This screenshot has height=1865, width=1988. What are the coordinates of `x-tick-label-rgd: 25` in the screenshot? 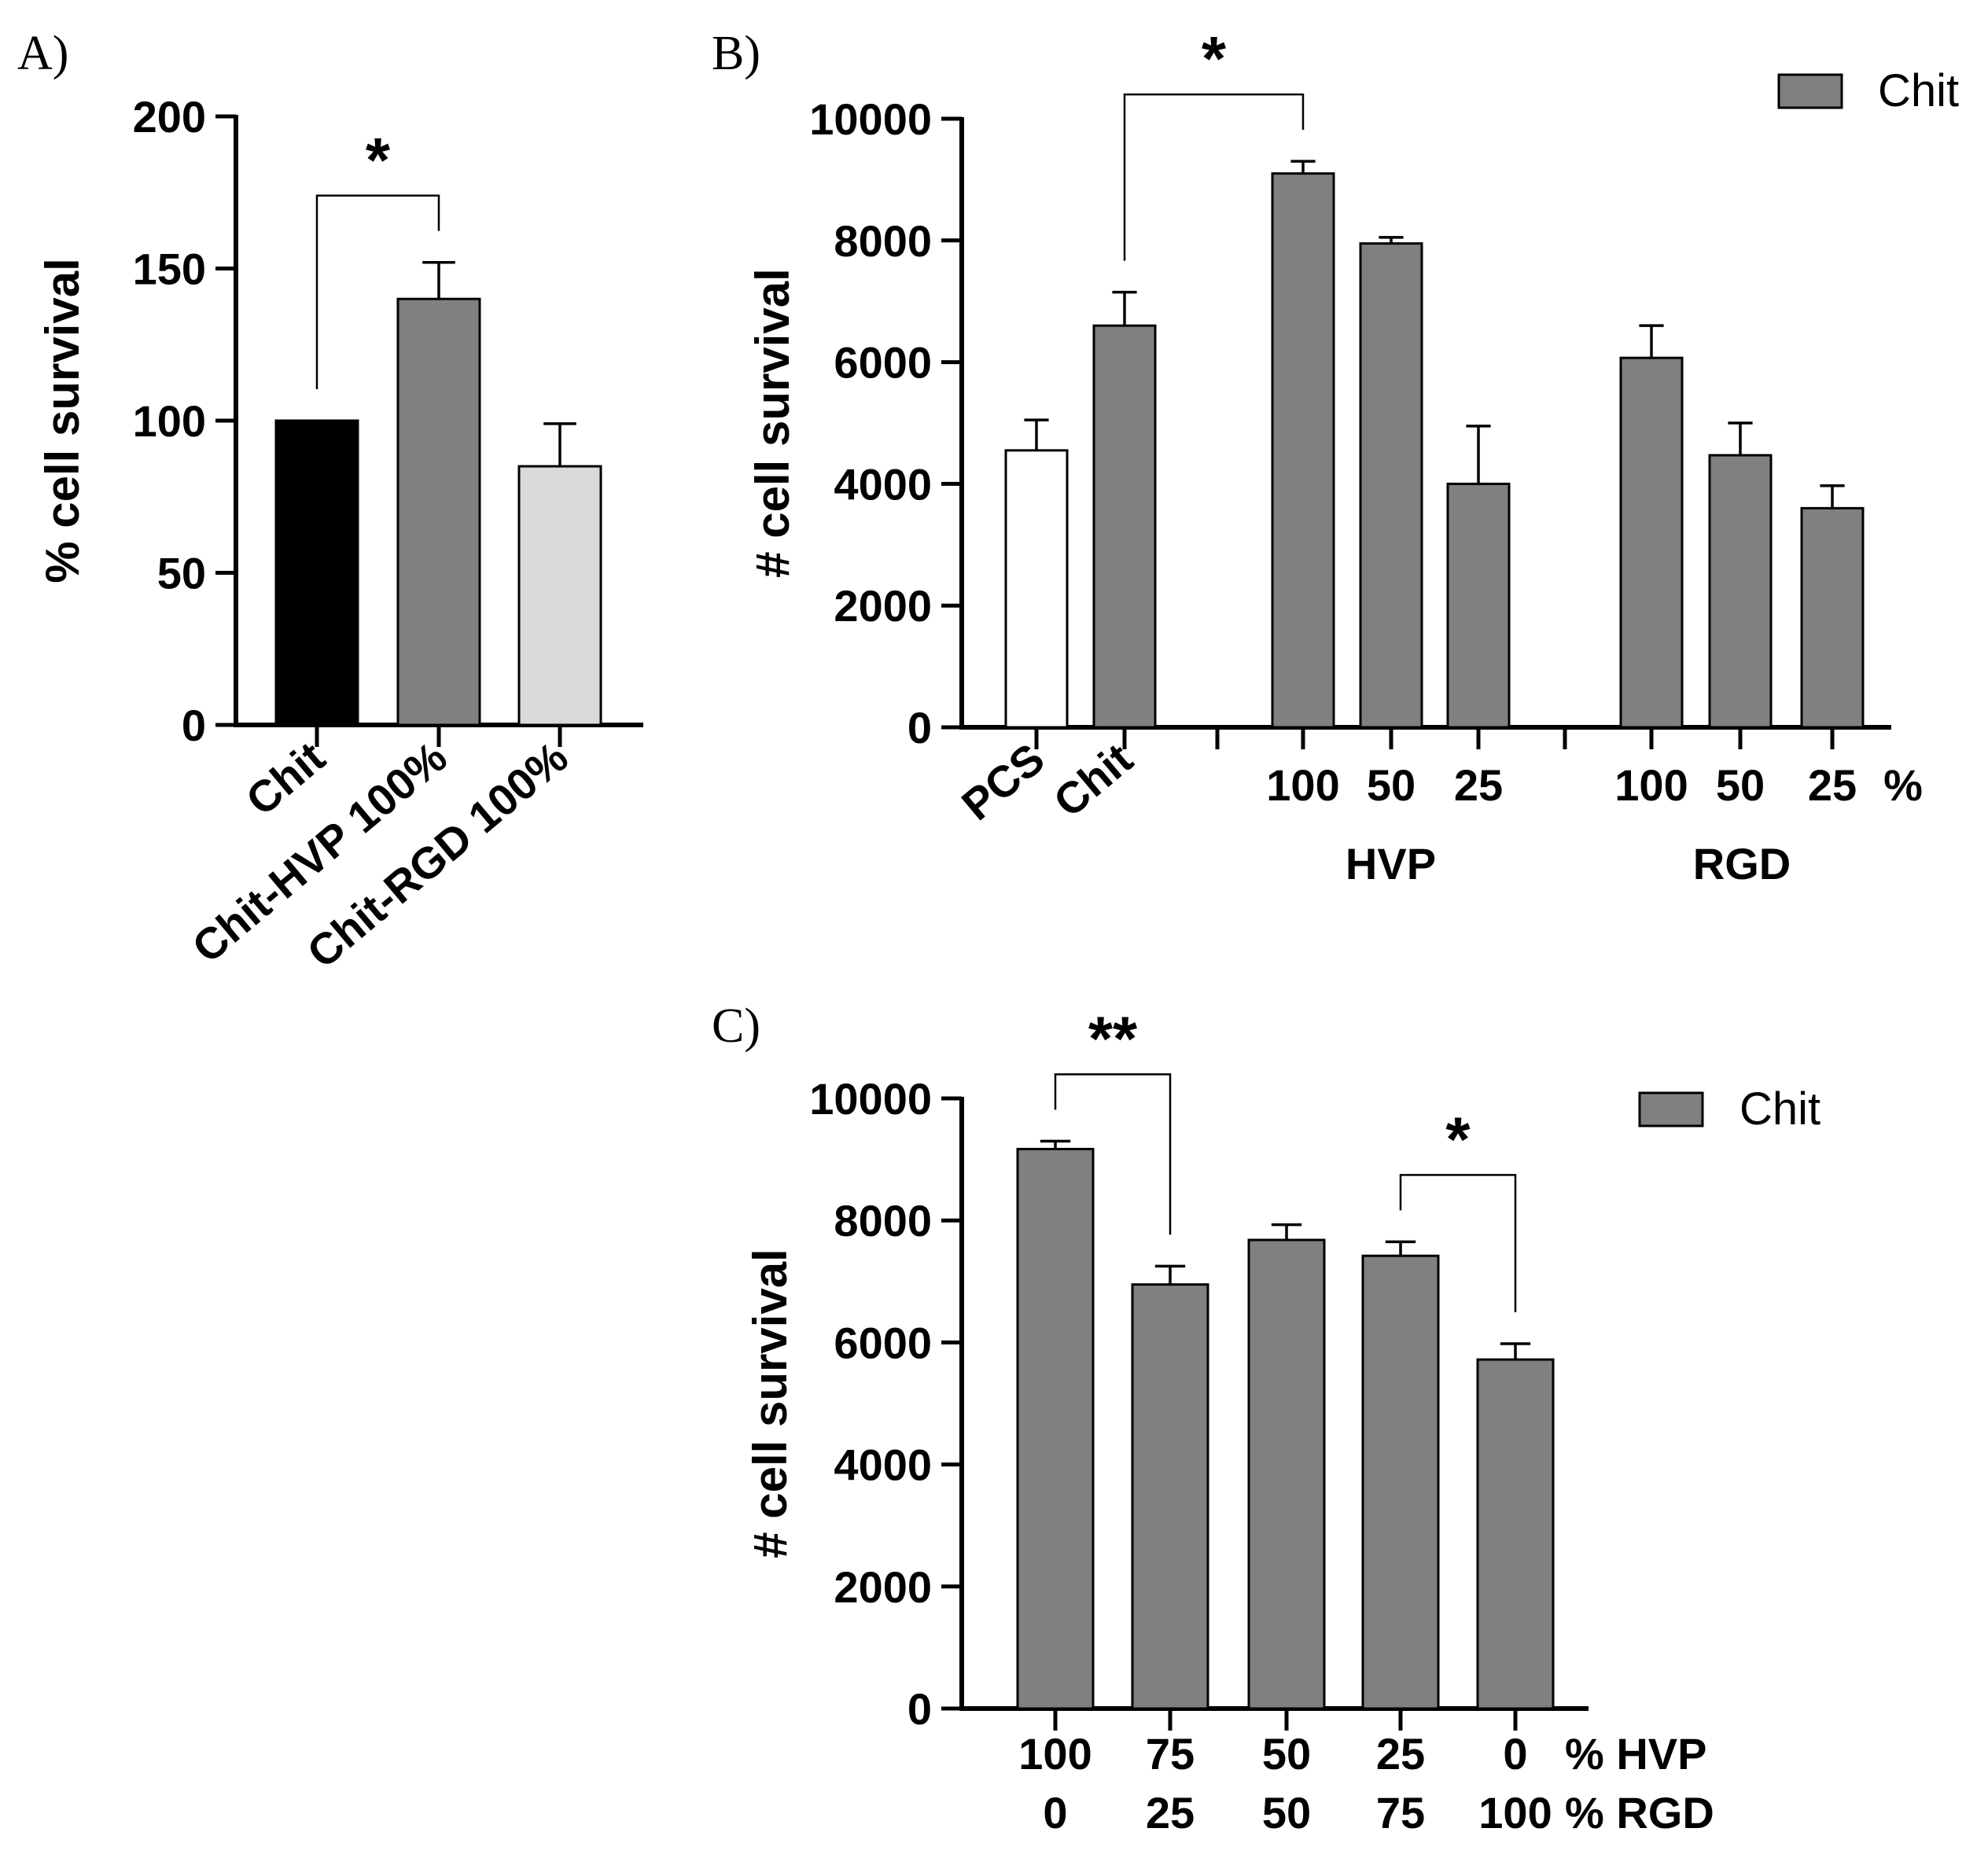 It's located at (1170, 1812).